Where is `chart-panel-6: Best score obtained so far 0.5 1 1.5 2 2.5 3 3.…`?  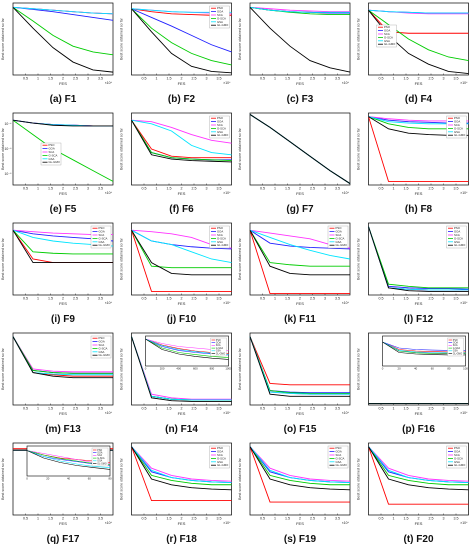 chart-panel-6: Best score obtained so far 0.5 1 1.5 2 2.5 3 3.… is located at coordinates (176, 163).